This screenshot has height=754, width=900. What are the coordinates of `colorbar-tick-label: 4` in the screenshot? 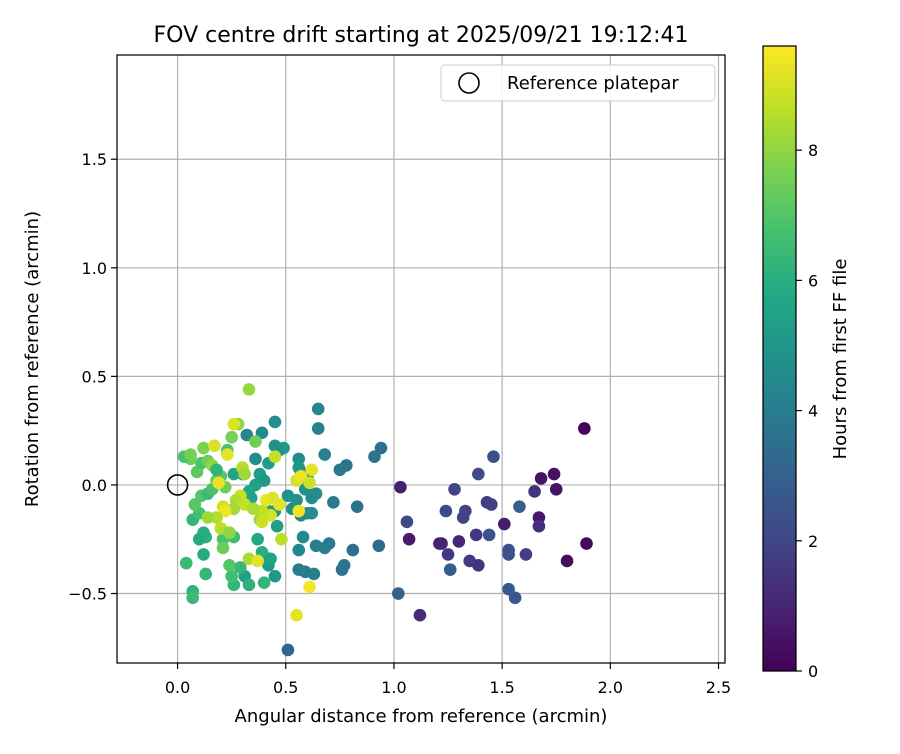 It's located at (813, 411).